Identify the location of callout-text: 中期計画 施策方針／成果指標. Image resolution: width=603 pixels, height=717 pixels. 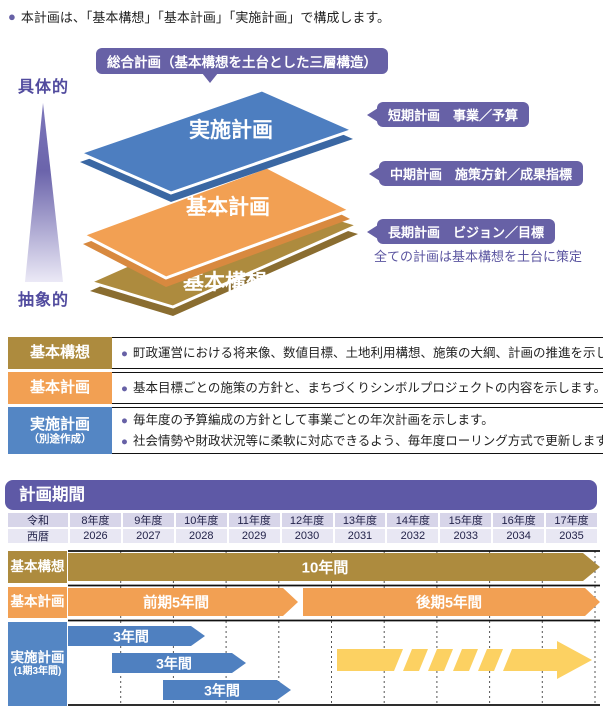
(481, 174).